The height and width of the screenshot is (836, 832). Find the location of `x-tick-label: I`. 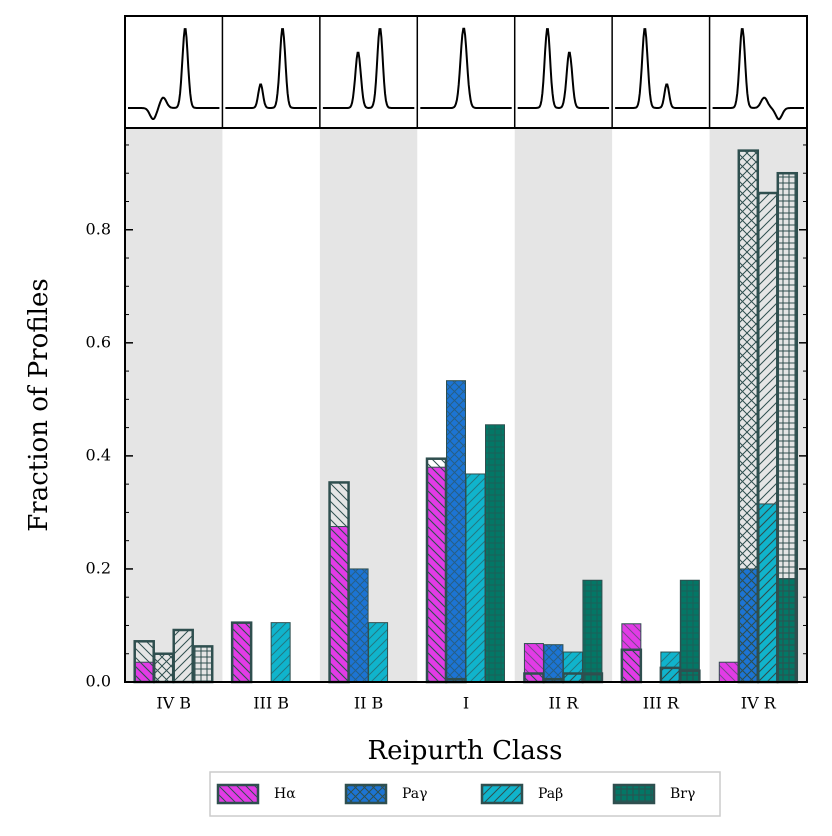

x-tick-label: I is located at coordinates (466, 703).